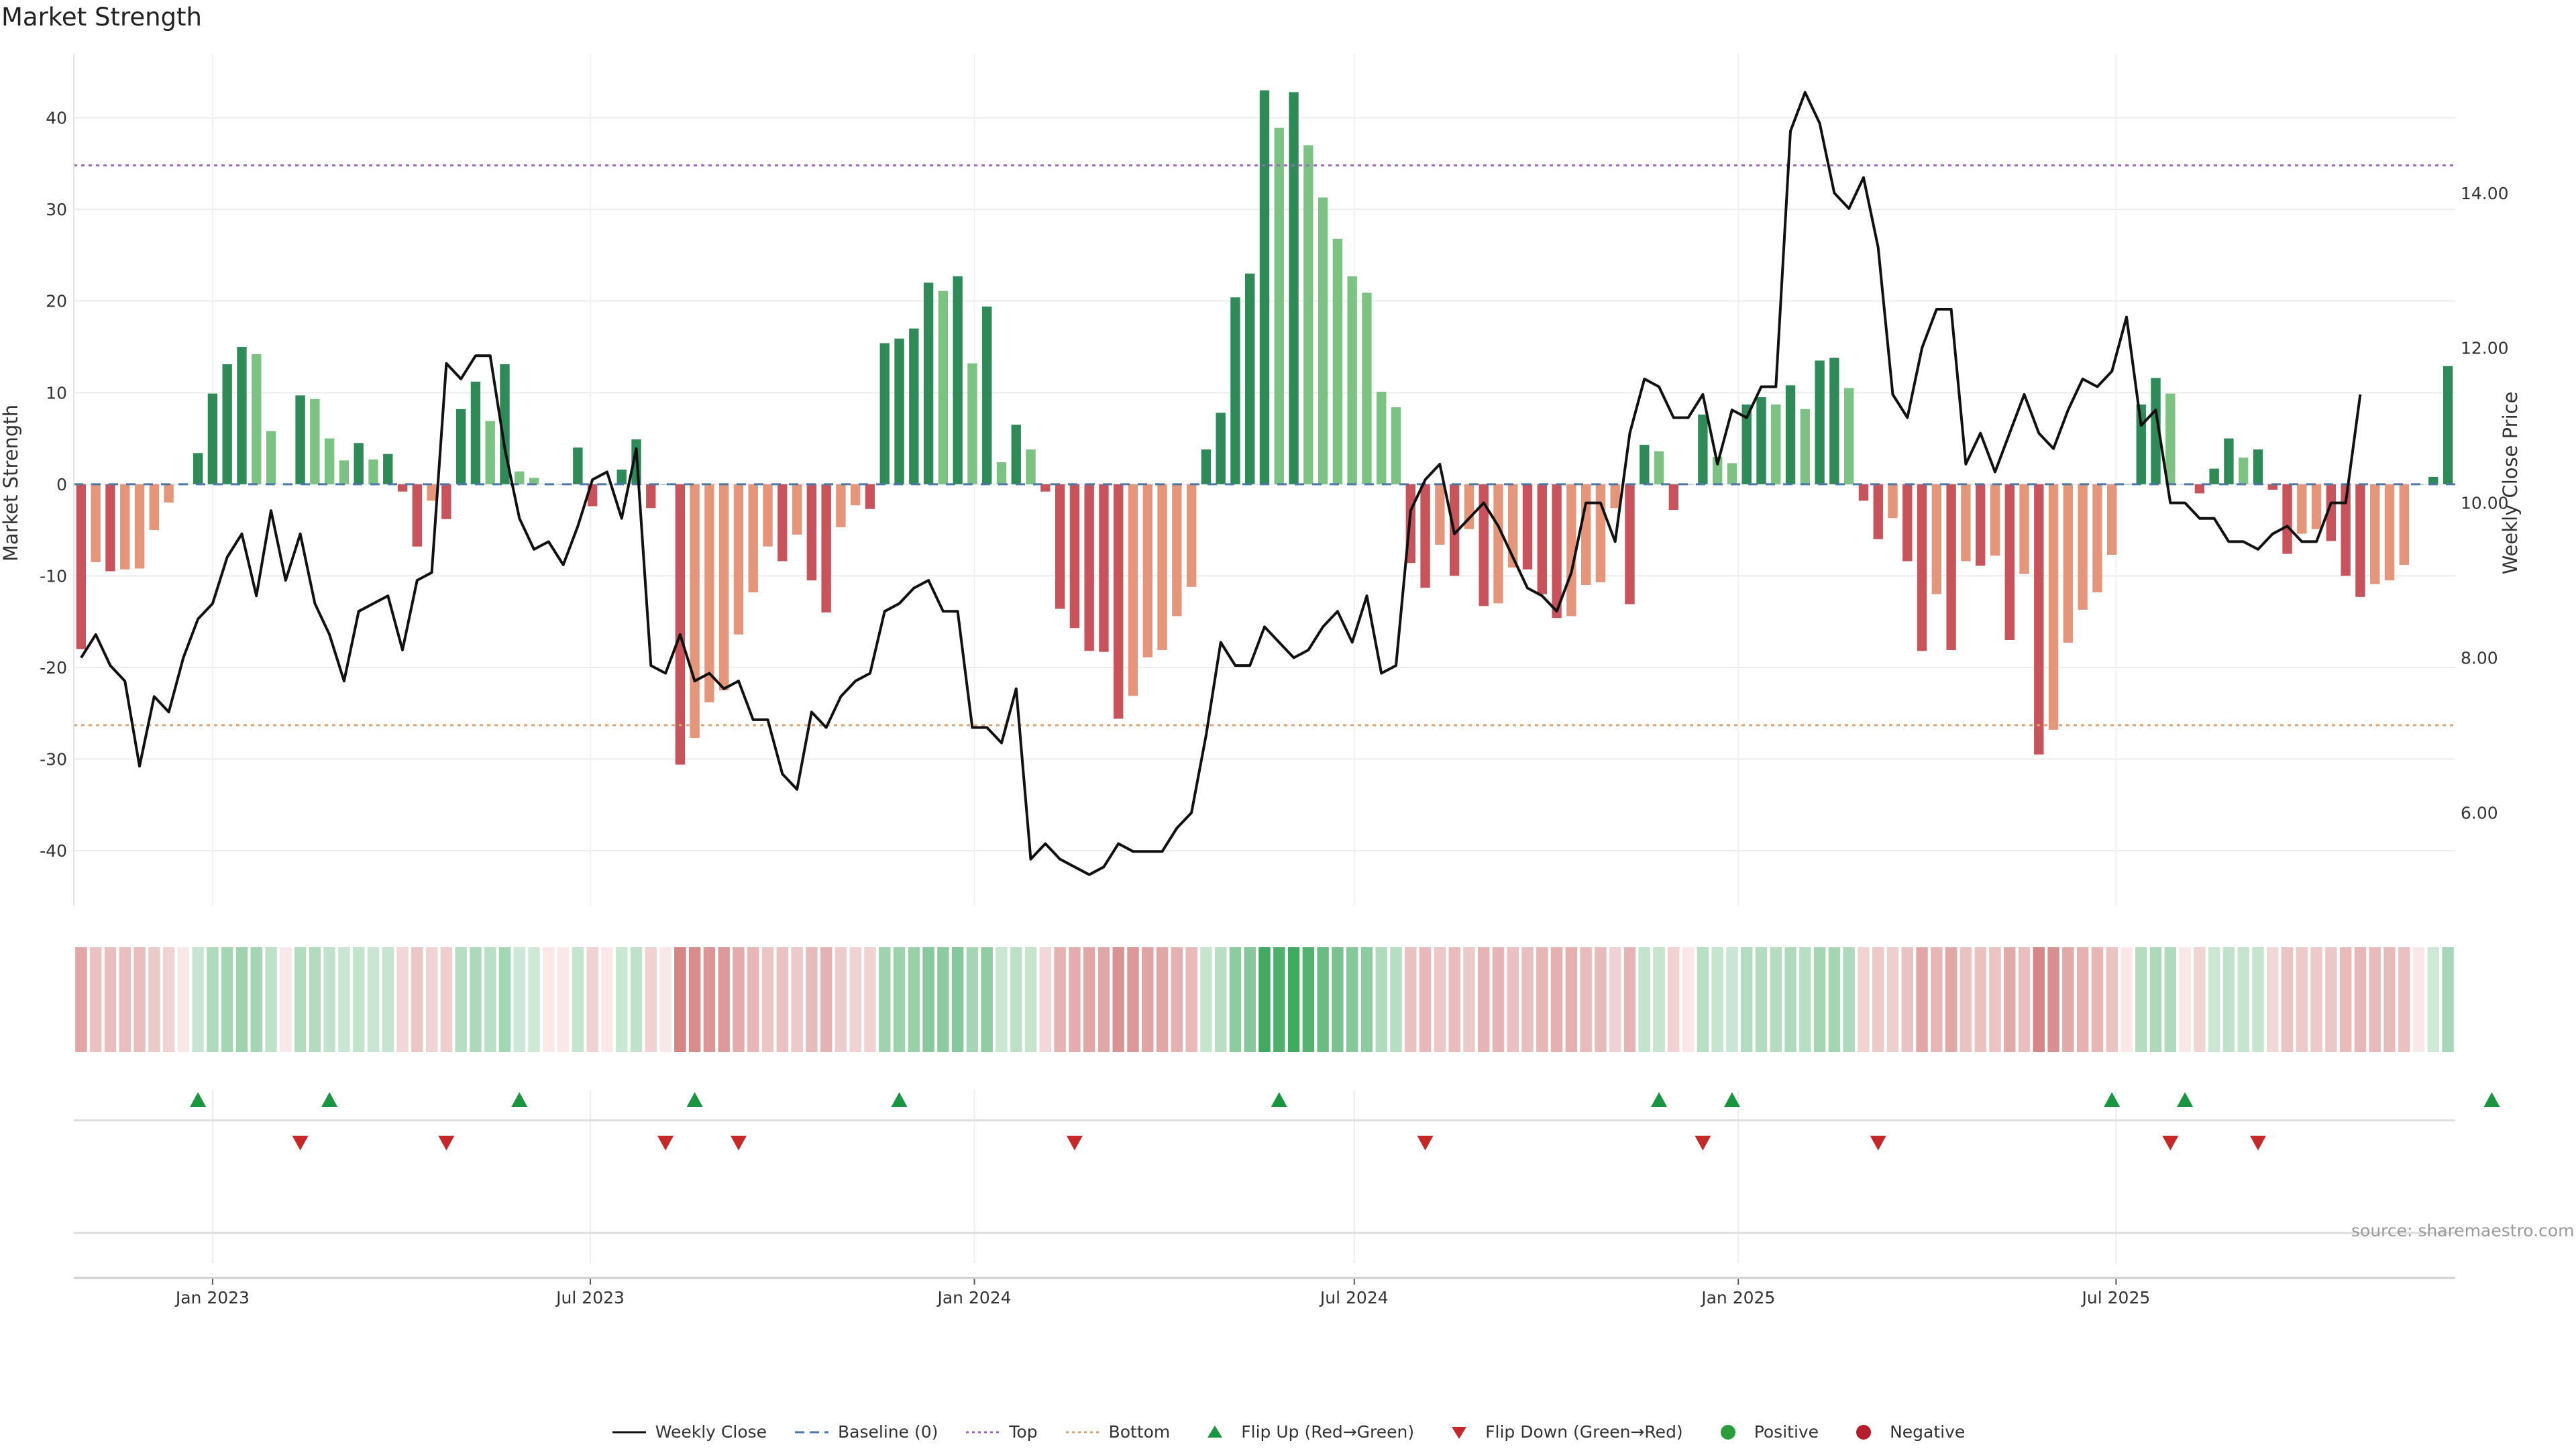 The image size is (2576, 1449). What do you see at coordinates (1001, 1432) in the screenshot?
I see `legend-item: Top` at bounding box center [1001, 1432].